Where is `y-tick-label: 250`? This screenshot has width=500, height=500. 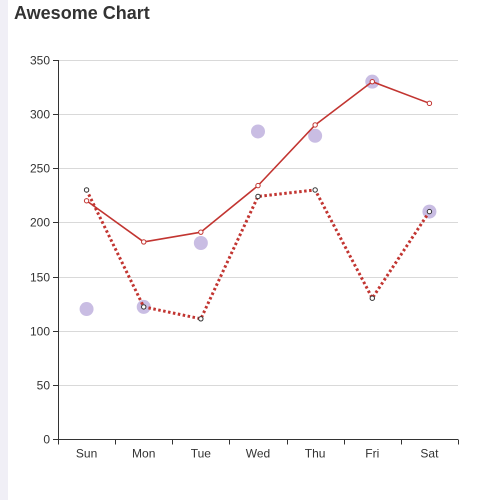 y-tick-label: 250 is located at coordinates (40, 169).